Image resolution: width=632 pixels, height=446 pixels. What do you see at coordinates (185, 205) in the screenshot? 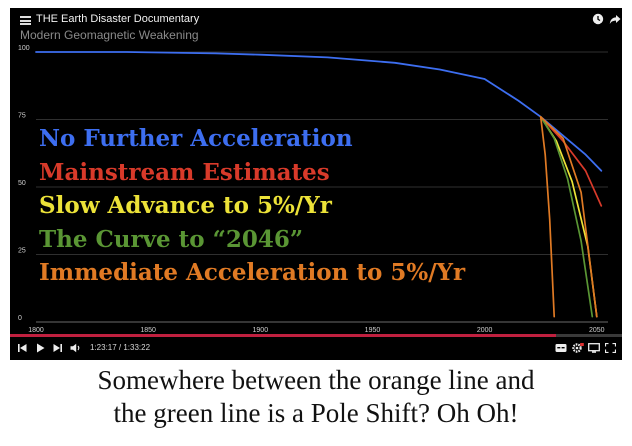
I see `legend-entry: Slow Advance to 5%/Yr` at bounding box center [185, 205].